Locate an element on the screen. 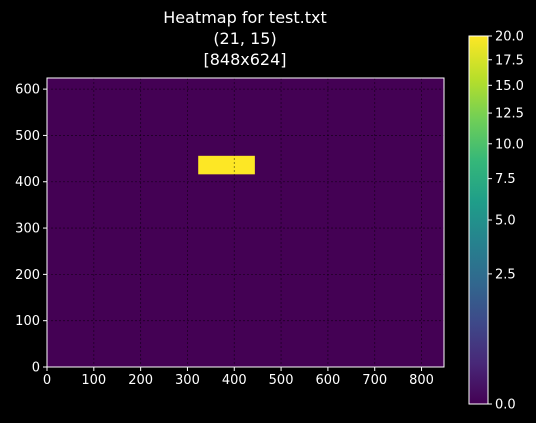 The height and width of the screenshot is (423, 536). colorbar-tick-label: 17.5 is located at coordinates (509, 60).